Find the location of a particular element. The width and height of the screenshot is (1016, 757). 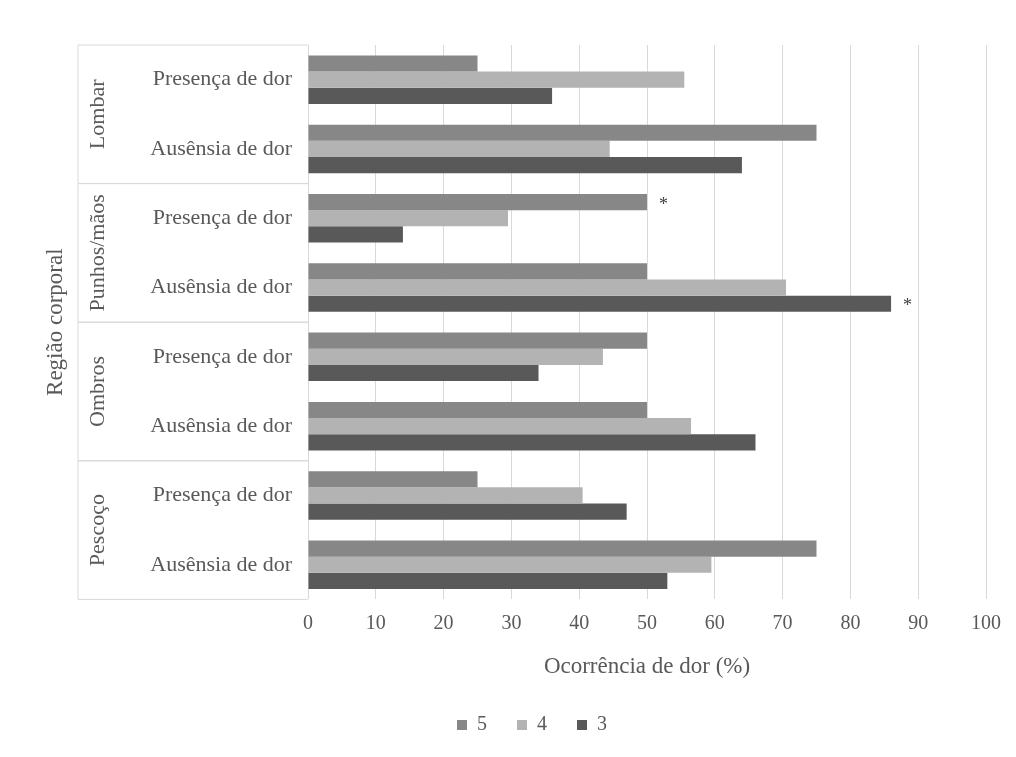

x-tick-label: 30 is located at coordinates (511, 621).